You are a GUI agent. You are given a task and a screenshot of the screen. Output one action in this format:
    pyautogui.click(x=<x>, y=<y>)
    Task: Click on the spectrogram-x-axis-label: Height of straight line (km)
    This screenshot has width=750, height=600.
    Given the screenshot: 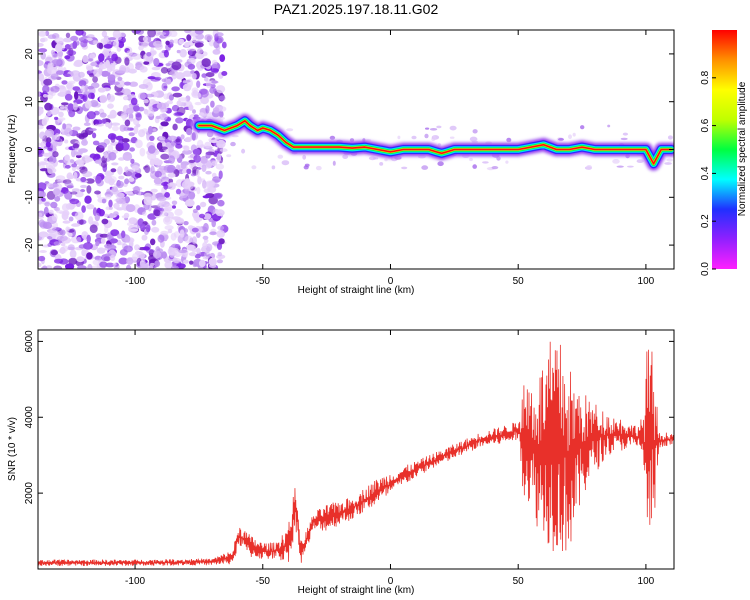 What is the action you would take?
    pyautogui.click(x=356, y=290)
    